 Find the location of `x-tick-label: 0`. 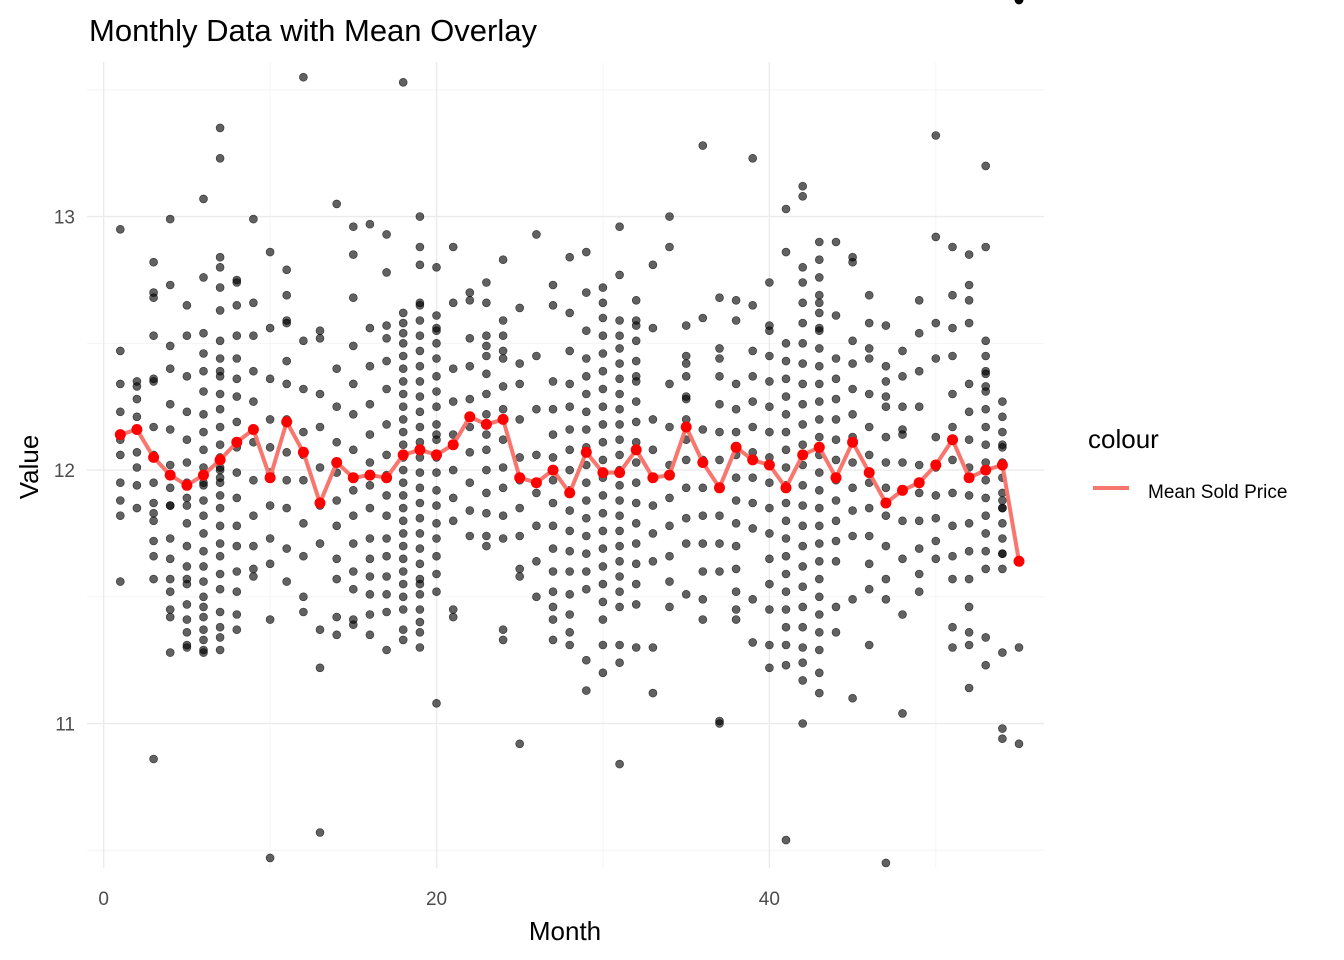

x-tick-label: 0 is located at coordinates (103, 899).